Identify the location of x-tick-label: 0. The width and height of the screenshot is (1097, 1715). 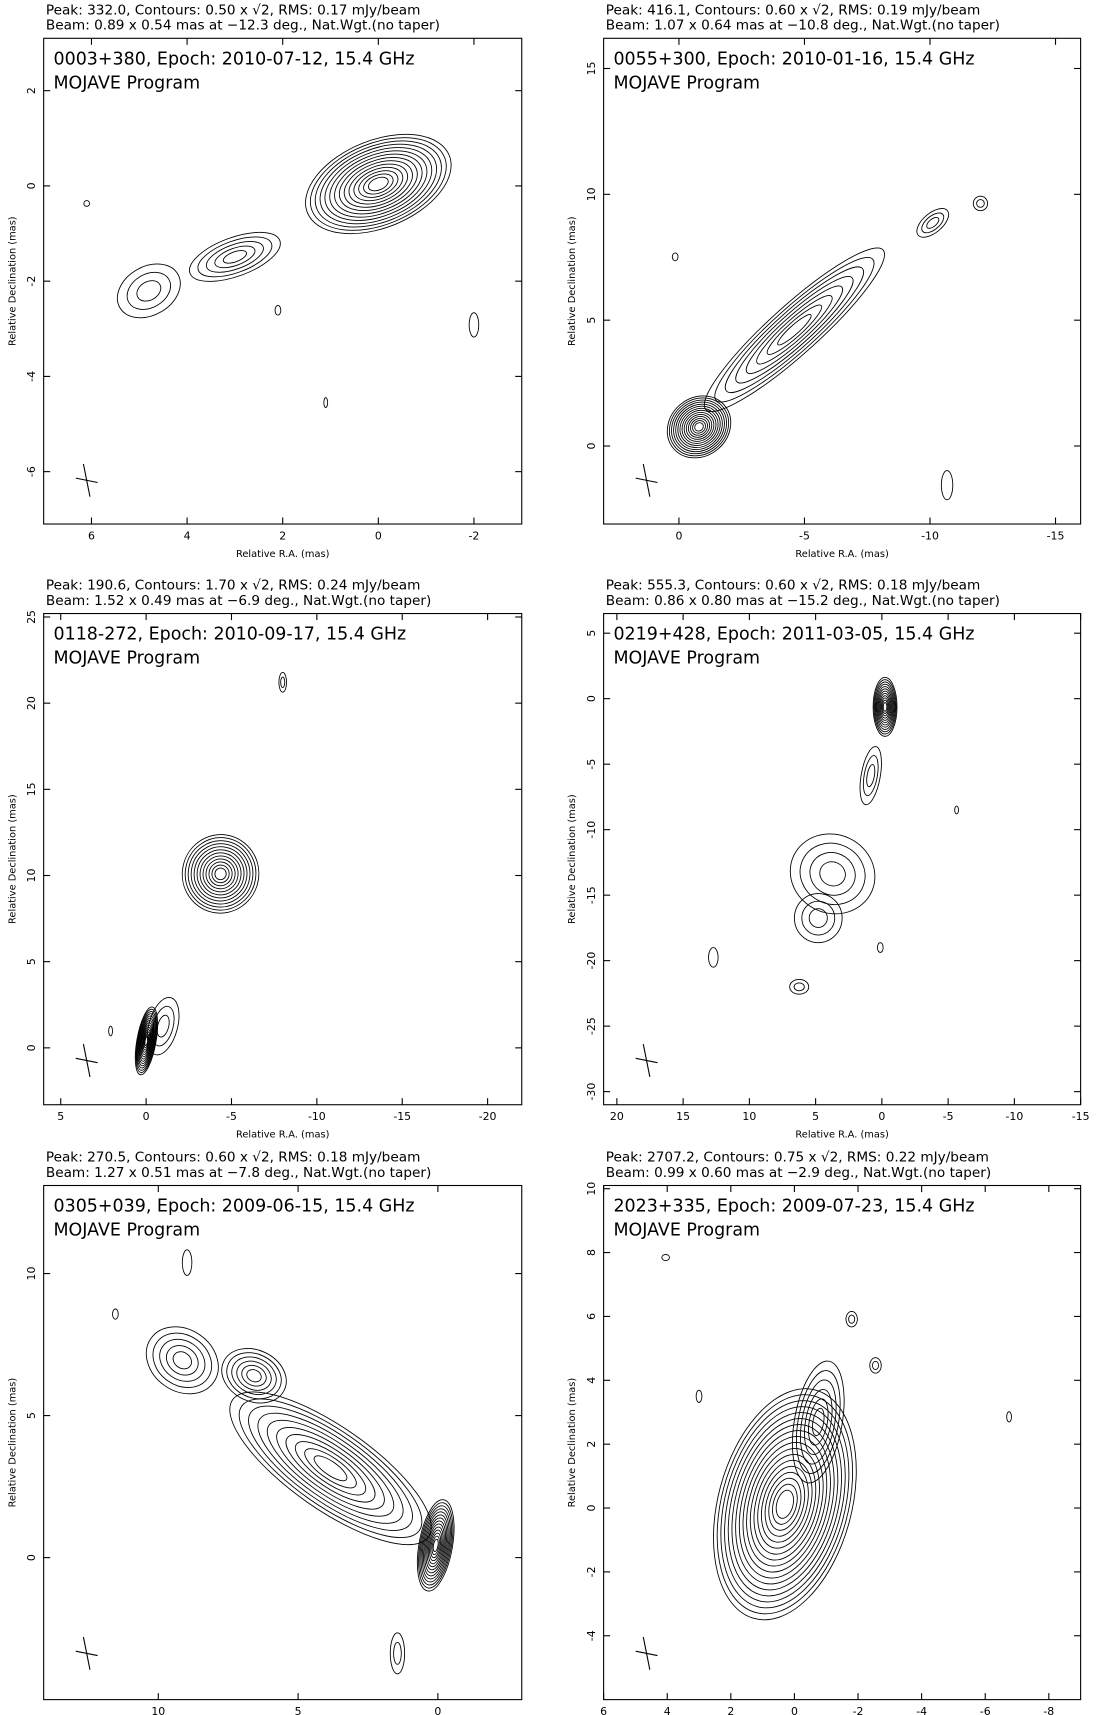
(678, 535).